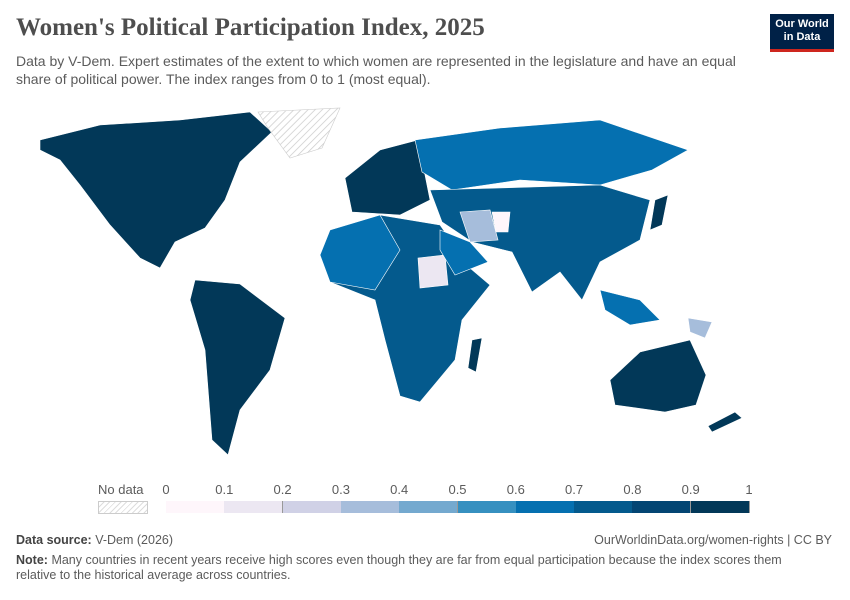 The image size is (850, 600). What do you see at coordinates (630, 307) in the screenshot?
I see `southeast-asia` at bounding box center [630, 307].